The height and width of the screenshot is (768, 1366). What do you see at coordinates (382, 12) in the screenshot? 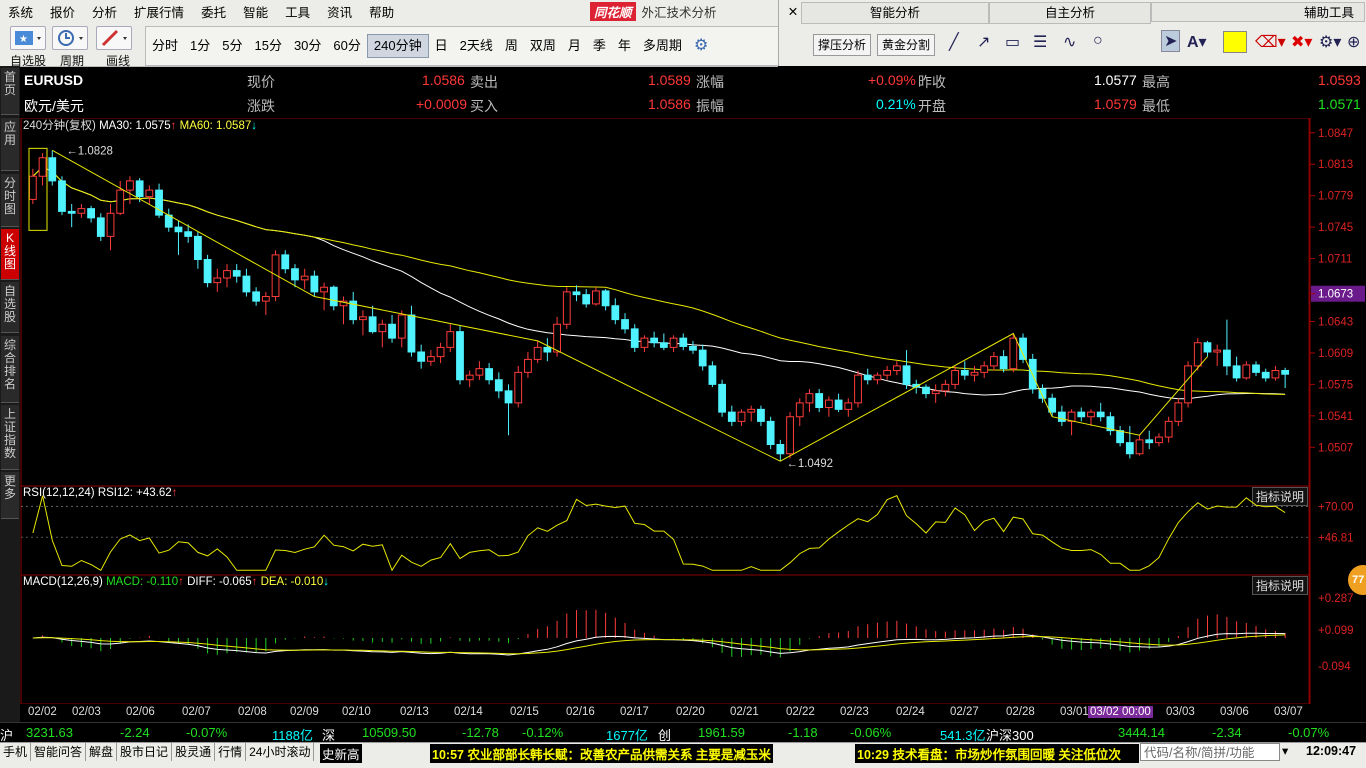
I see `menu-item-8: 帮助` at bounding box center [382, 12].